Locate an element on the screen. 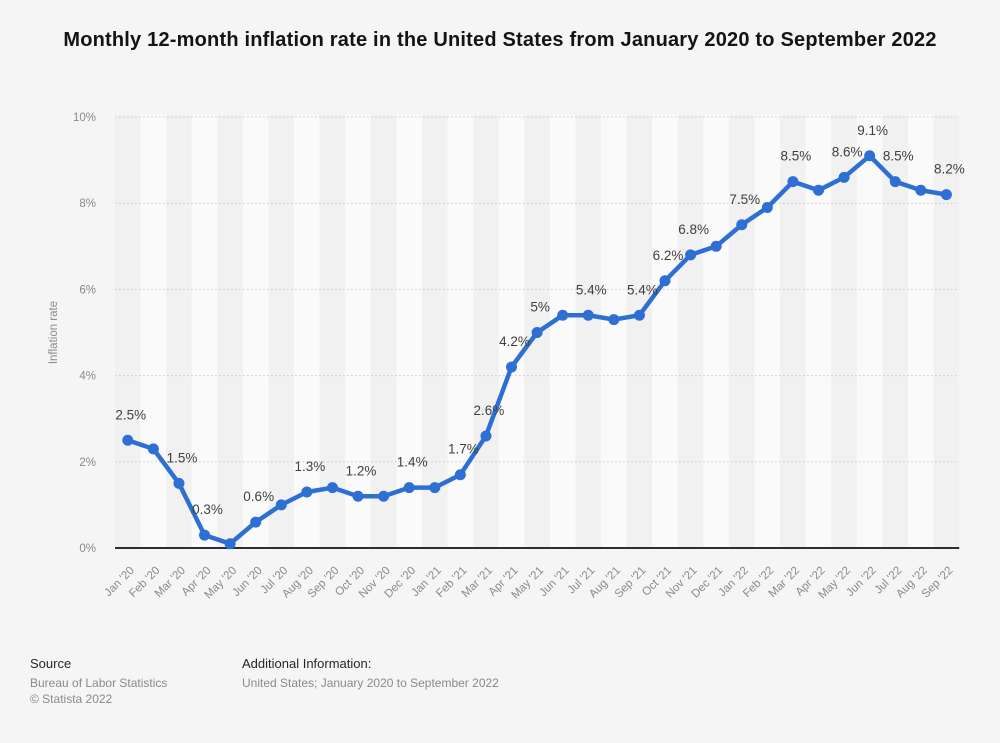 This screenshot has width=1000, height=743. y-tick-label: 0% is located at coordinates (87, 549).